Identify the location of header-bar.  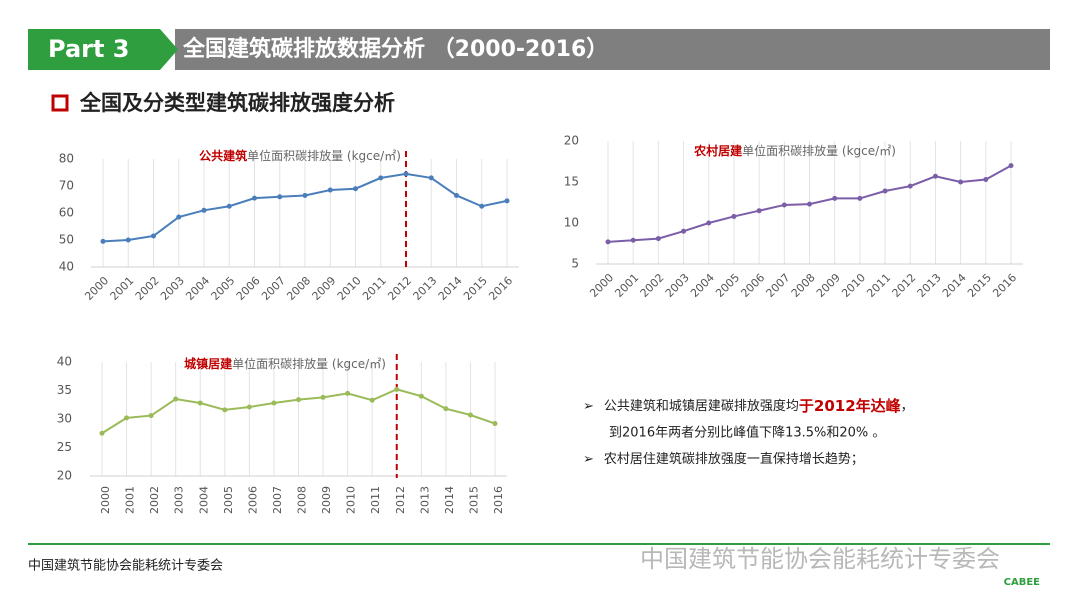
(612, 49).